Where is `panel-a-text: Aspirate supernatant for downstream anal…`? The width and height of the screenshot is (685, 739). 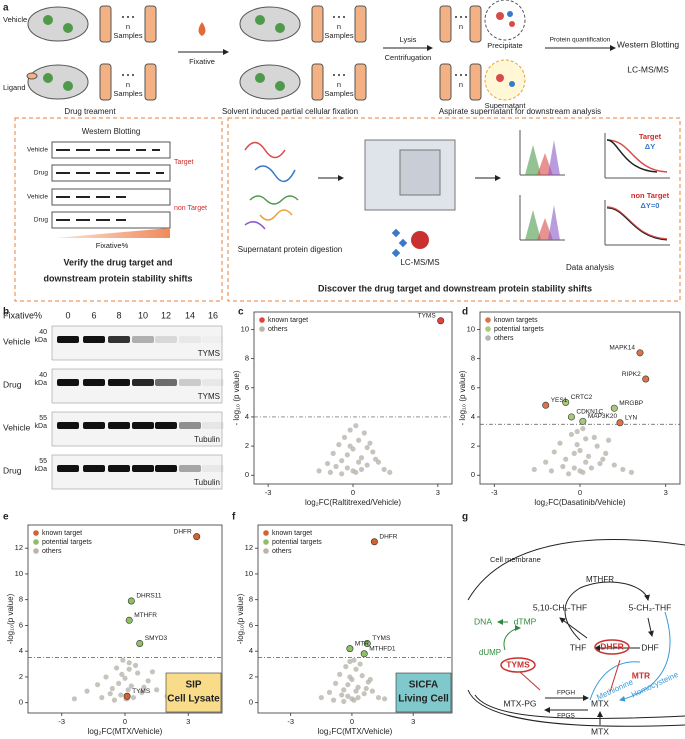
panel-a-text: Aspirate supernatant for downstream anal… is located at coordinates (520, 111).